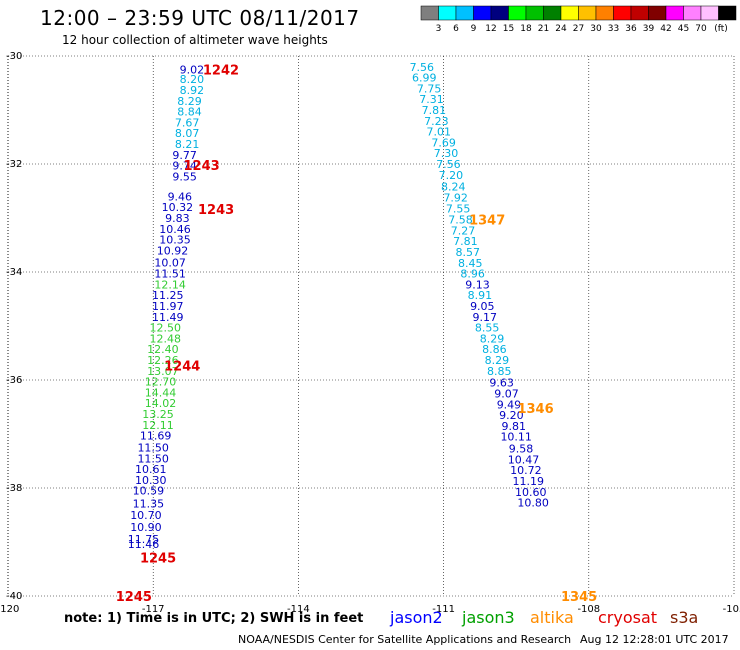 The width and height of the screenshot is (740, 650). I want to click on data-point-label: 8.45, so click(470, 263).